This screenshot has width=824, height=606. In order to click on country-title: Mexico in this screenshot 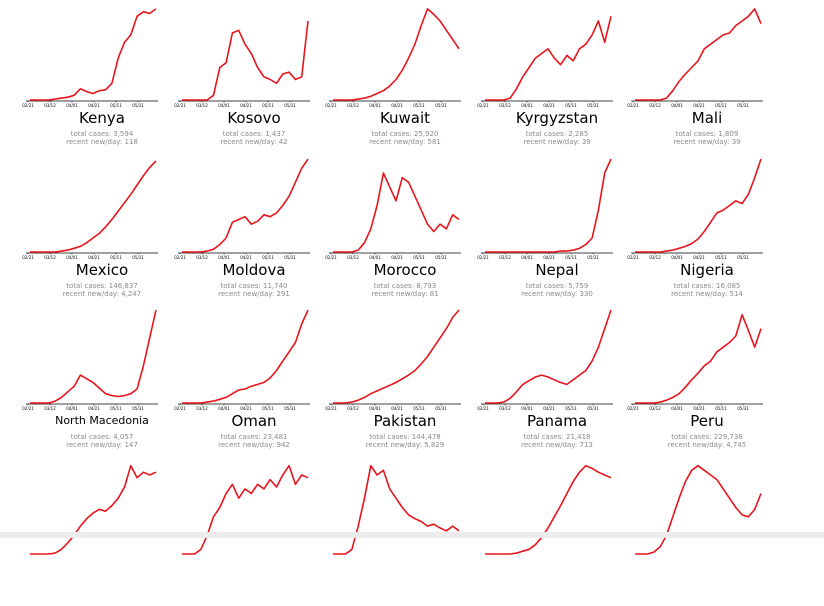, I will do `click(102, 270)`.